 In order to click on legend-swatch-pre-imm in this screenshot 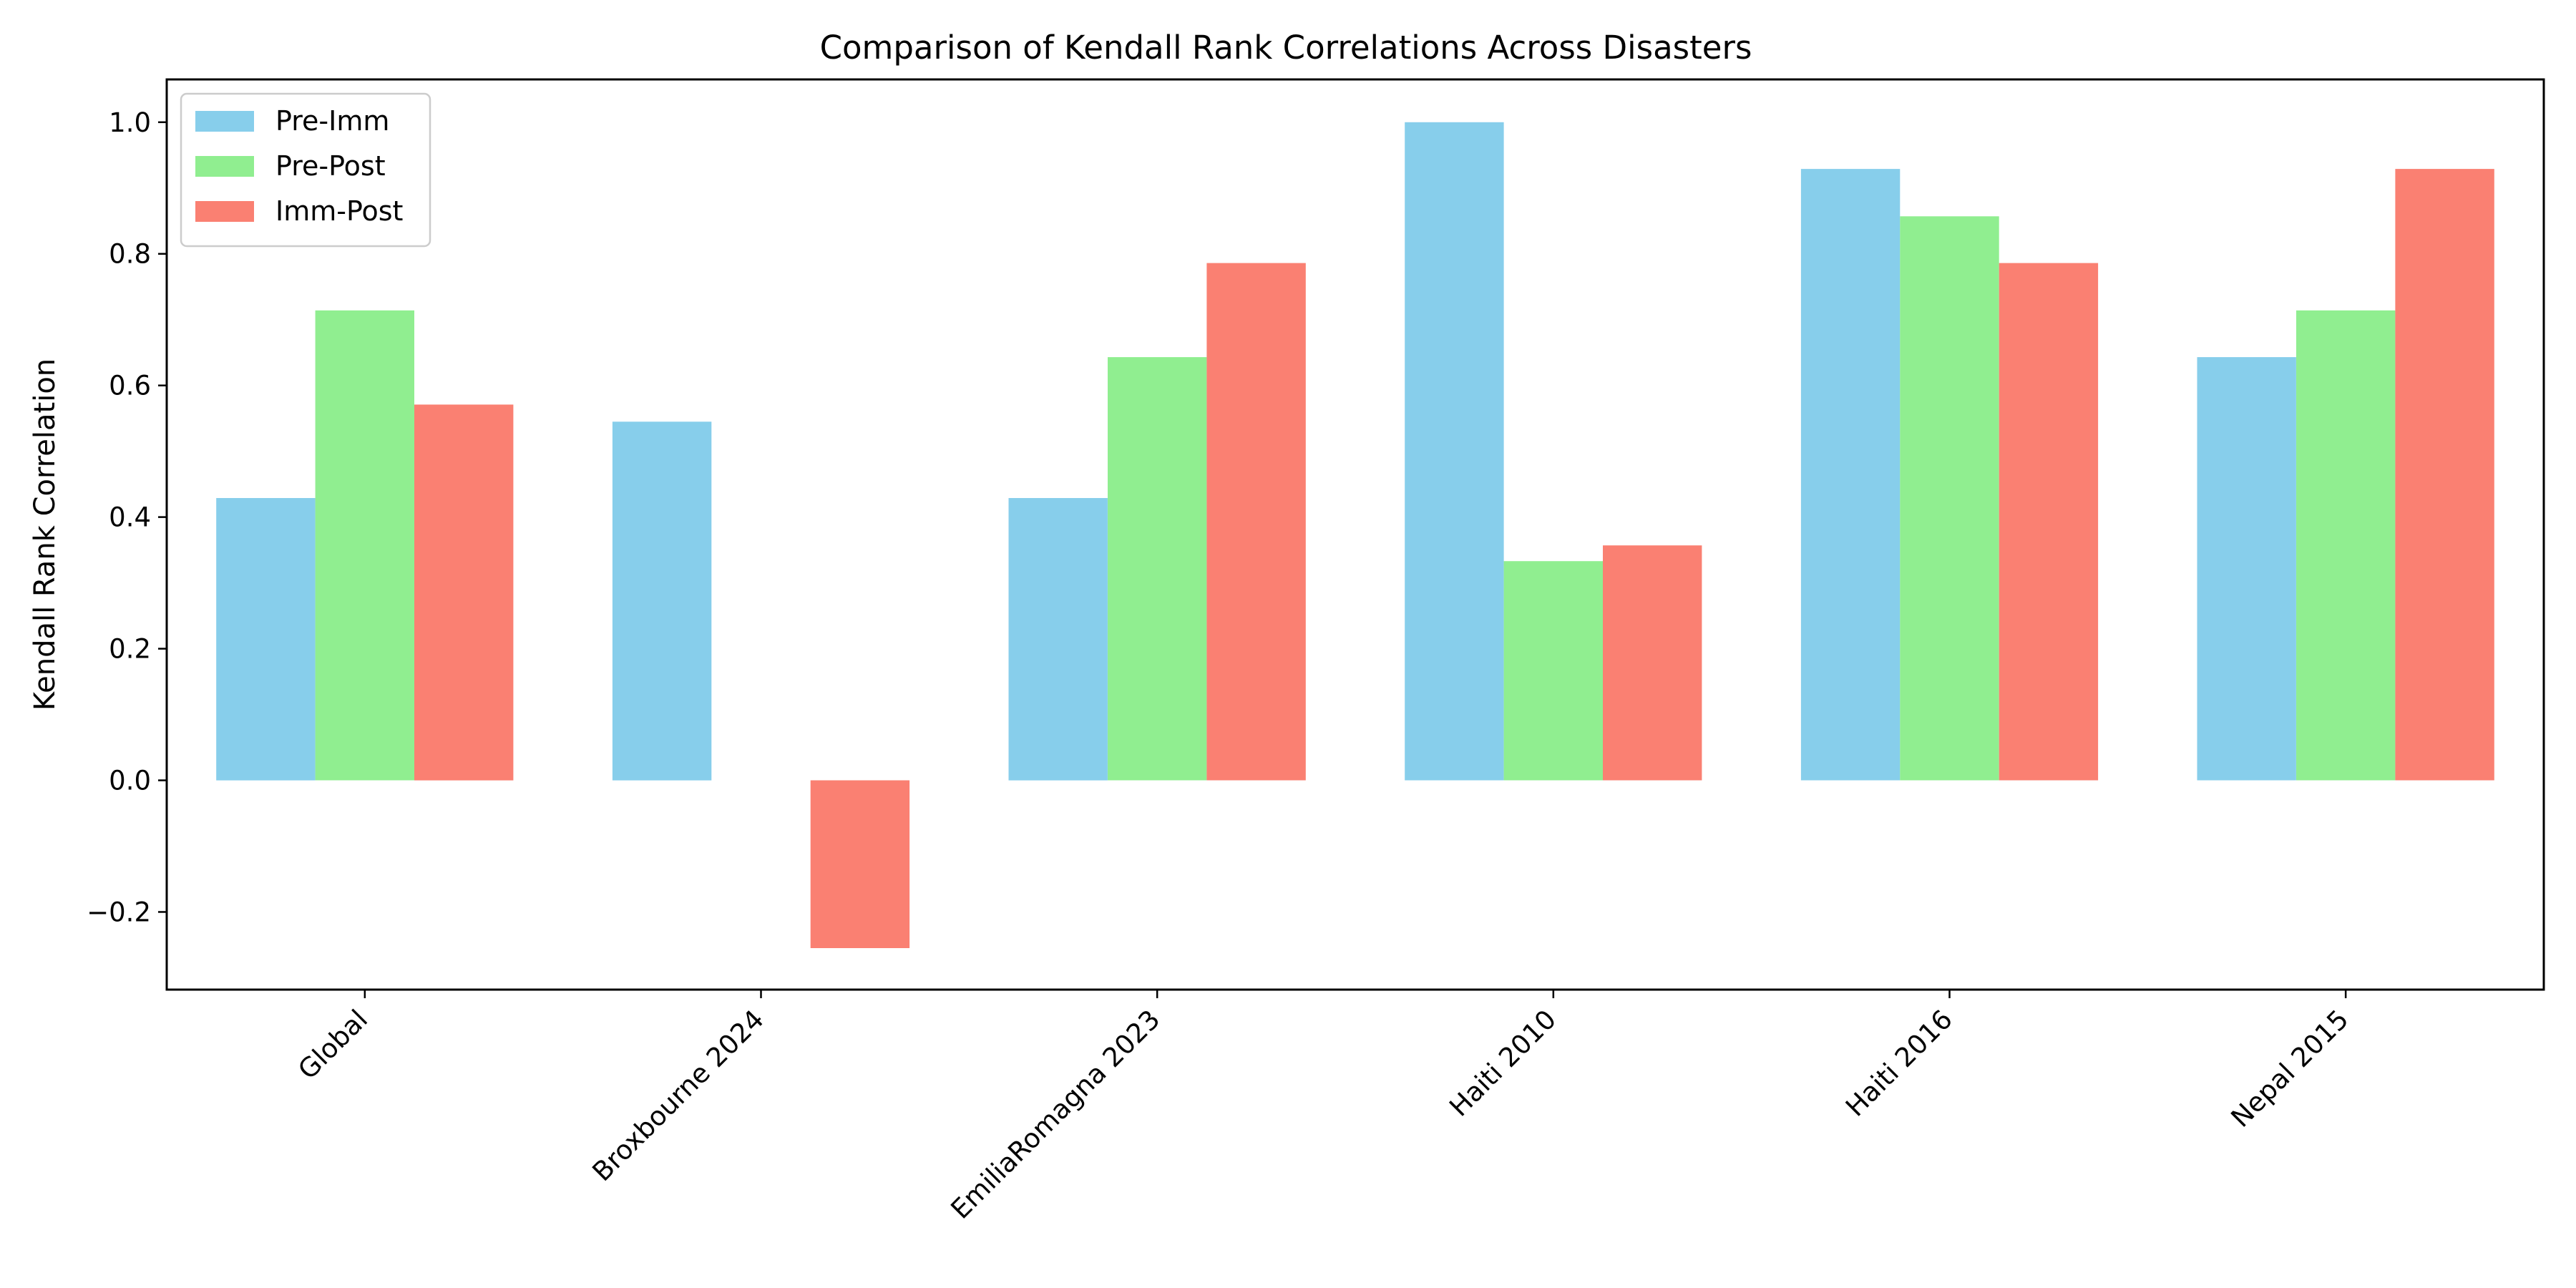, I will do `click(224, 122)`.